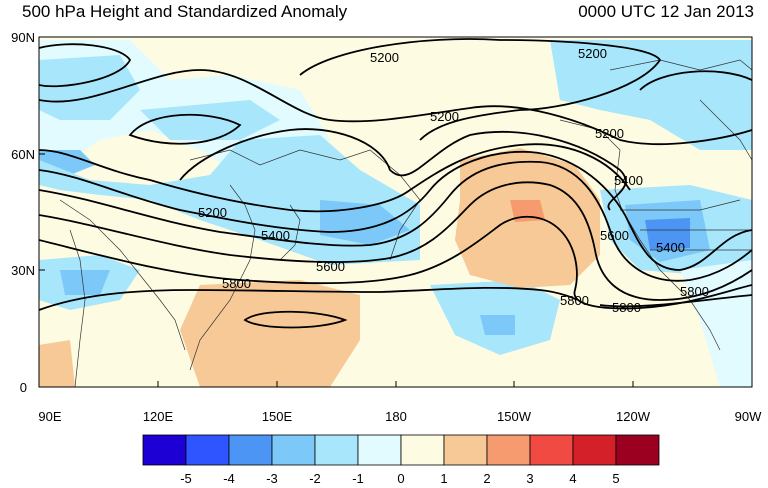  What do you see at coordinates (666, 11) in the screenshot?
I see `valid-time: 0000 UTC 12 Jan 2013` at bounding box center [666, 11].